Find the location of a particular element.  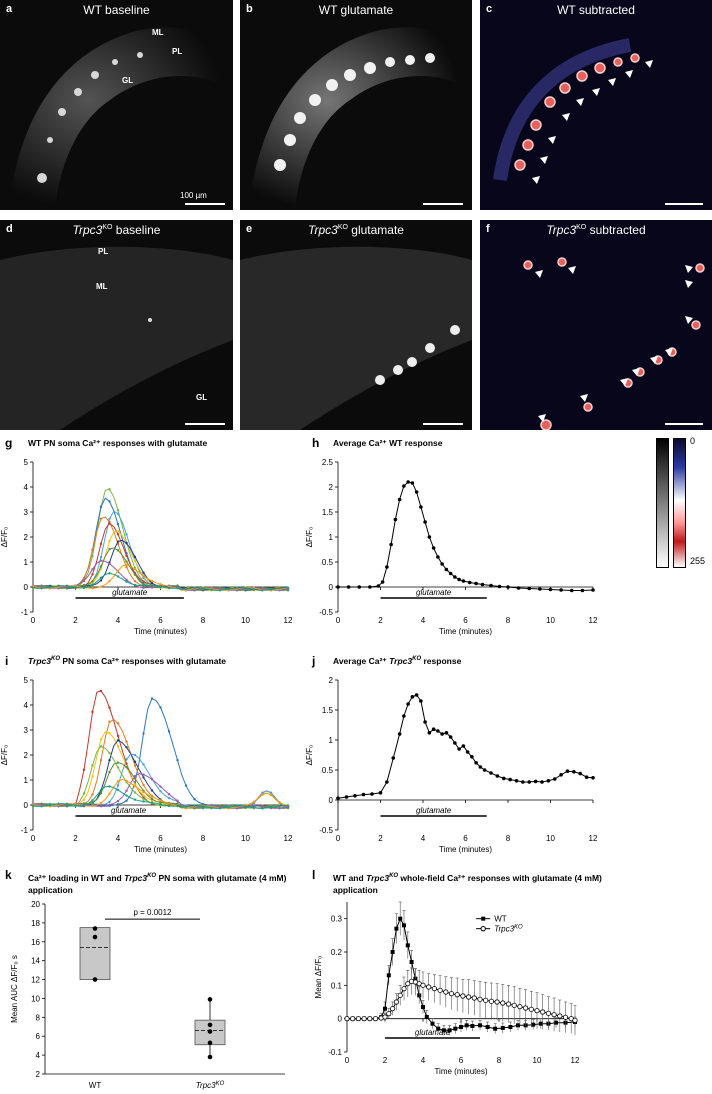

chart-title-g: WT PN soma Ca²⁺ responses with glutamate is located at coordinates (118, 443).